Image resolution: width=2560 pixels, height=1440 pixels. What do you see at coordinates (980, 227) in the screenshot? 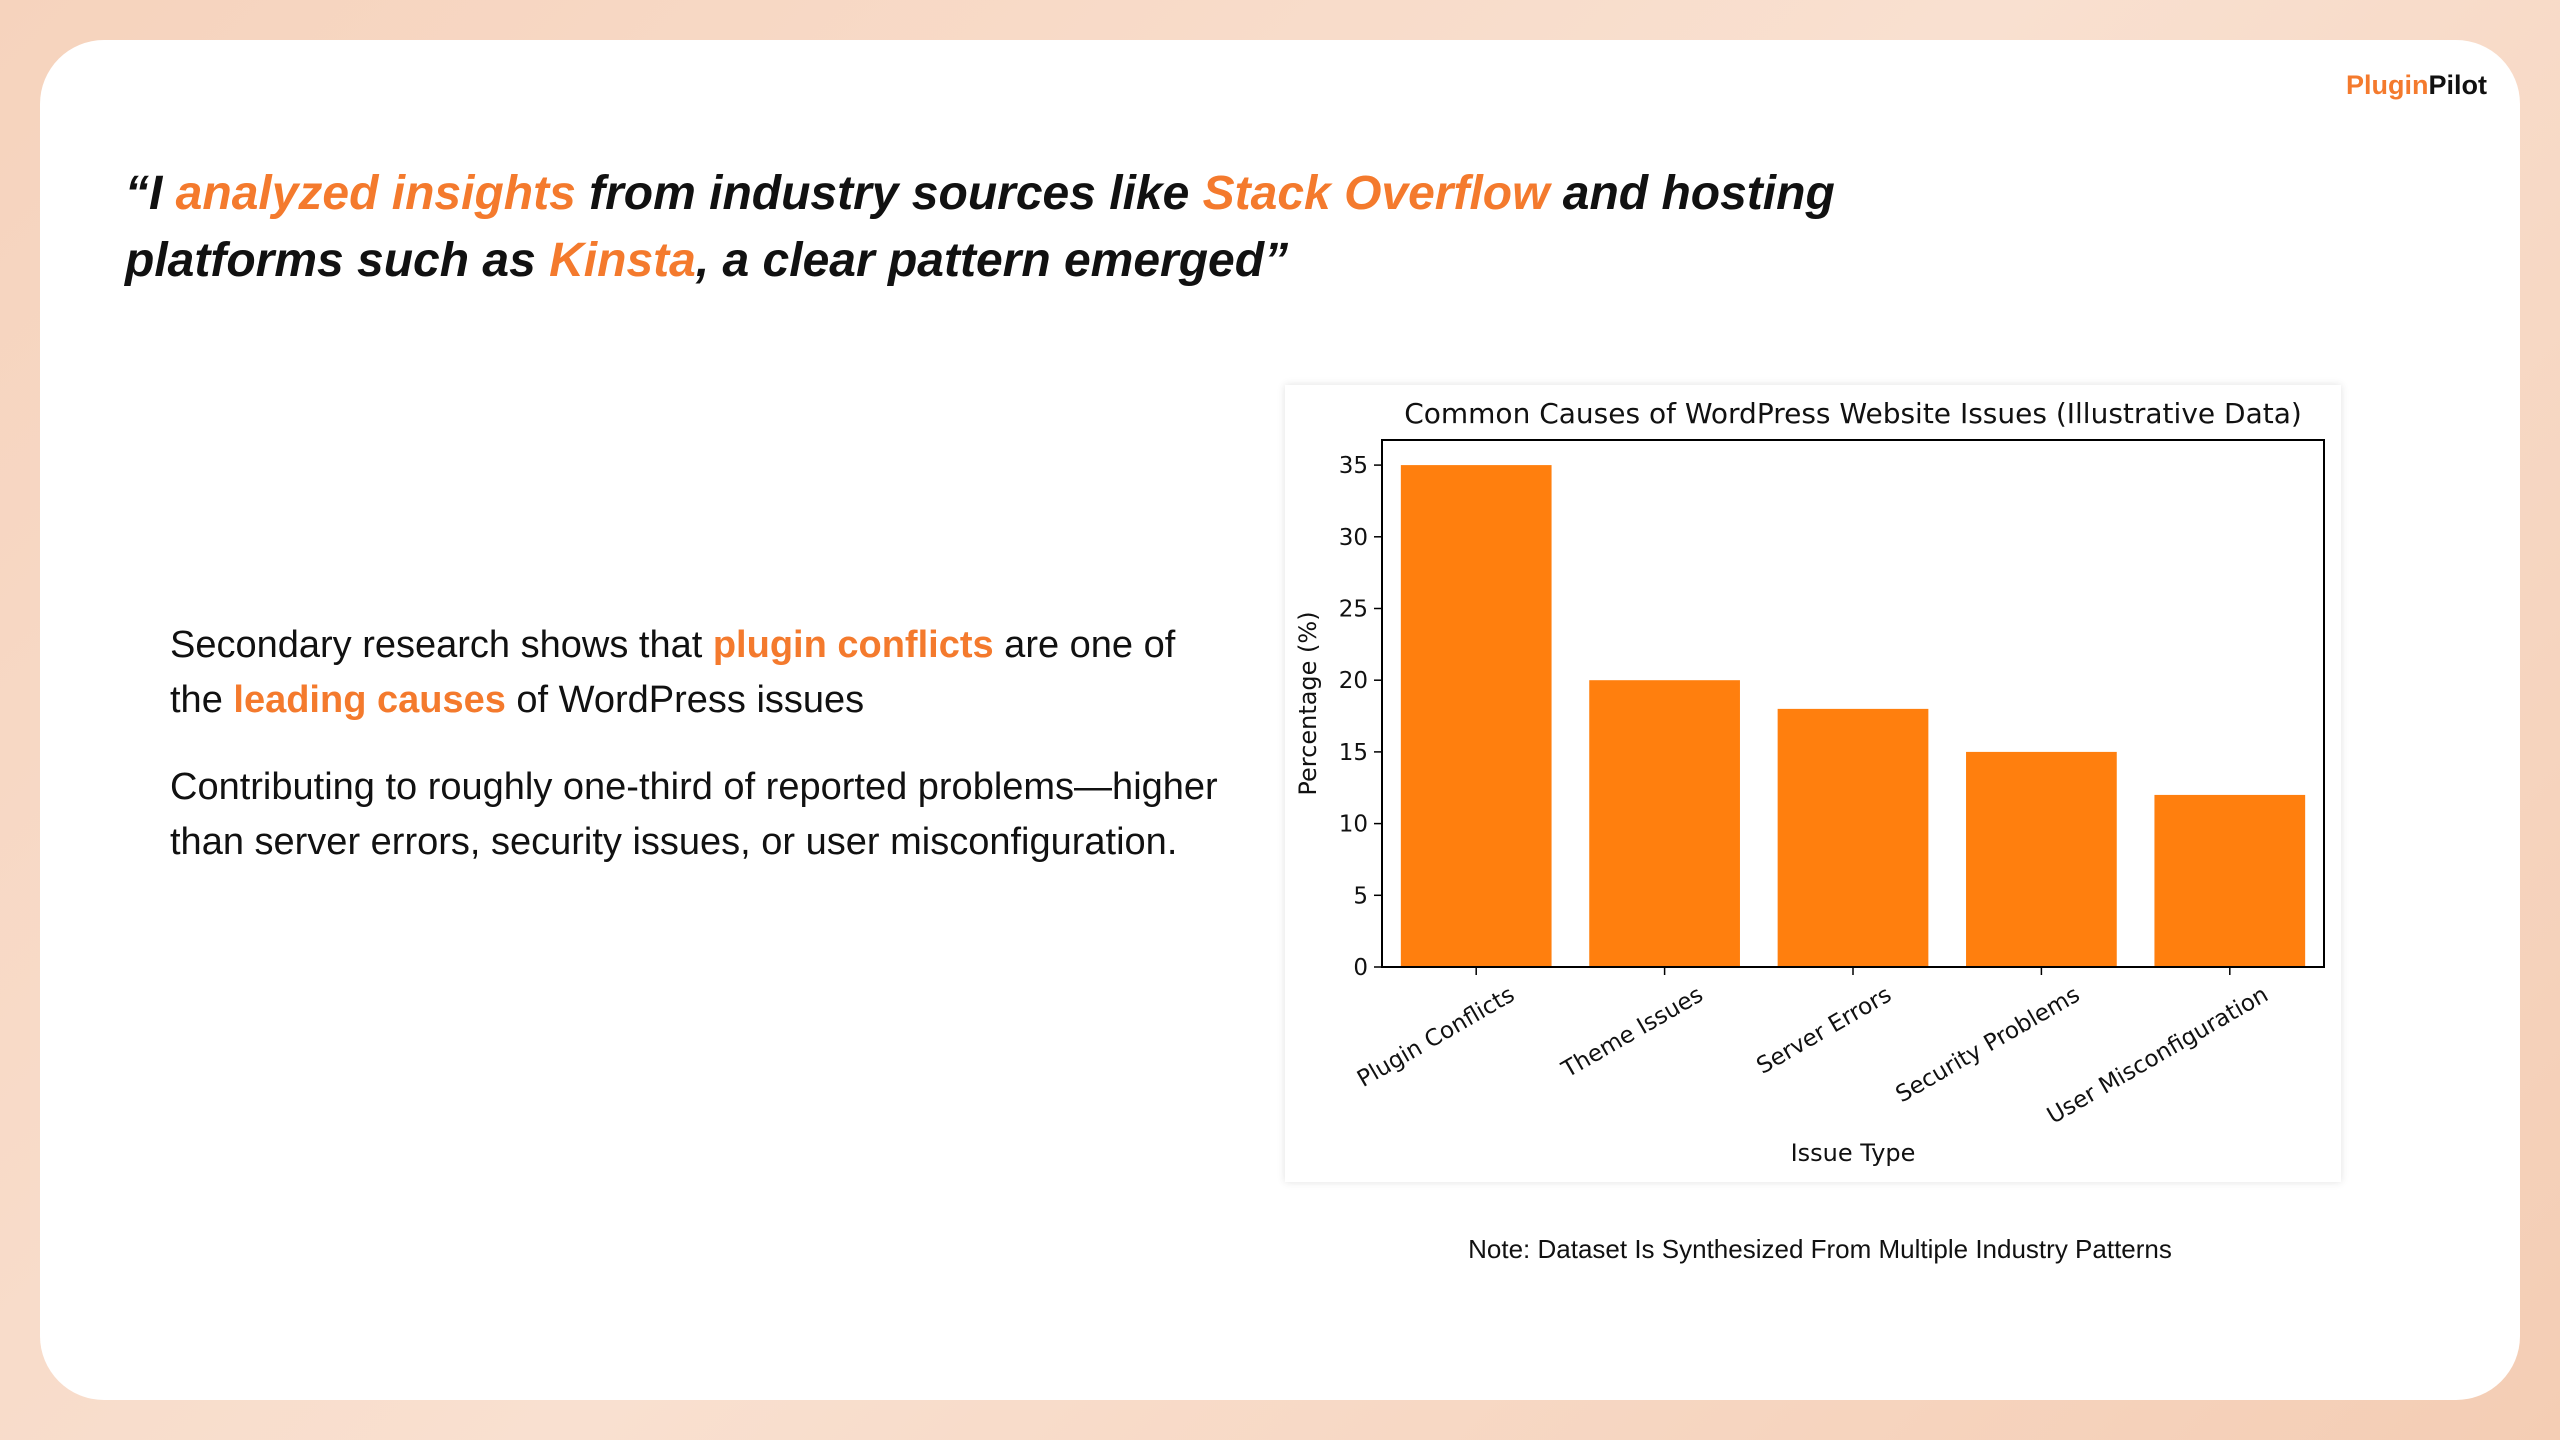
I see `quote-text: and hosting platforms such as` at bounding box center [980, 227].